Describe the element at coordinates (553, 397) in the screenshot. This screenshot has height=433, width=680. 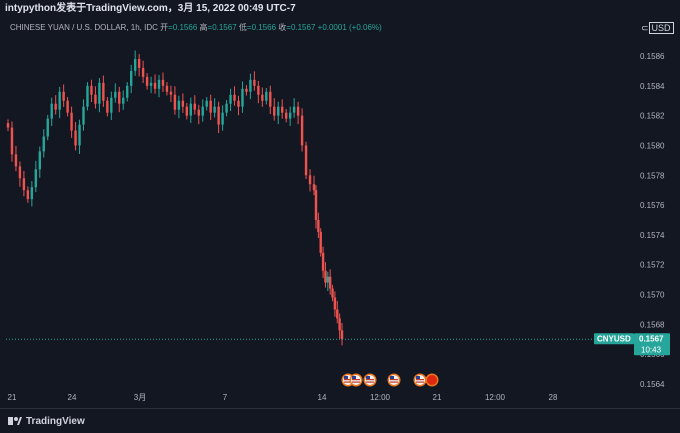
I see `x-tick-label: 28` at that location.